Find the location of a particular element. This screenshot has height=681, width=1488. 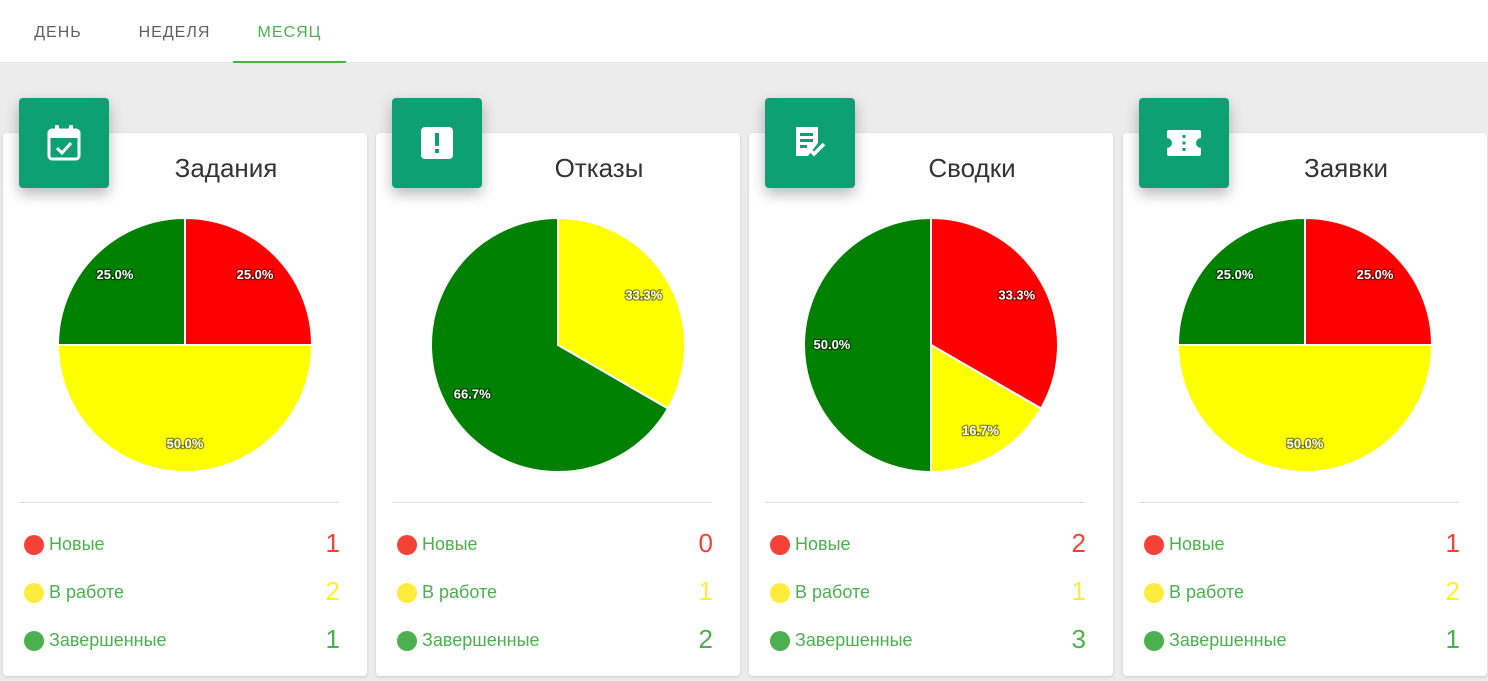

card-requests-badge is located at coordinates (1184, 143).